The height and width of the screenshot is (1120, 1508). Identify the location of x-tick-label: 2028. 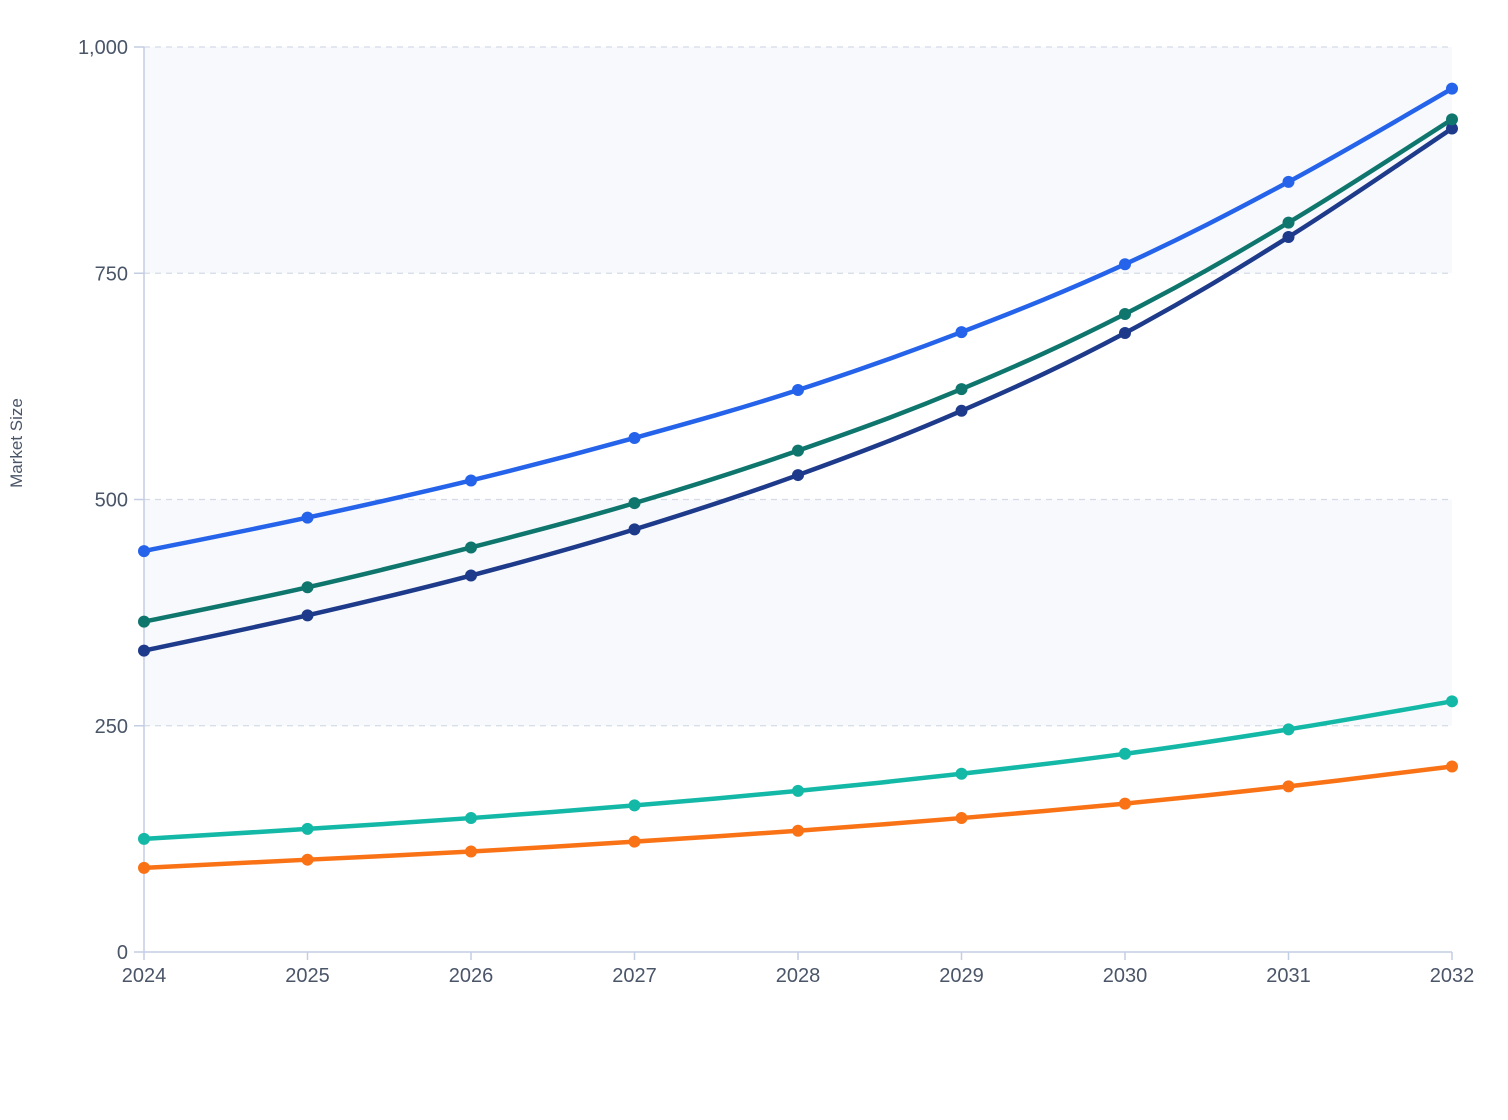
(798, 976).